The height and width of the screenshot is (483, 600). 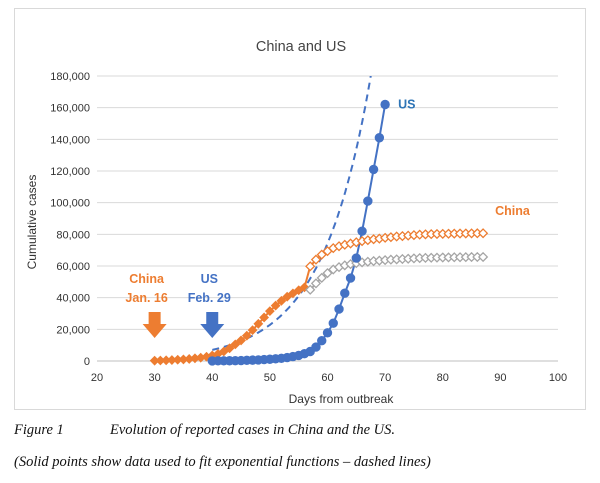 What do you see at coordinates (155, 378) in the screenshot?
I see `x-tick-label: 30` at bounding box center [155, 378].